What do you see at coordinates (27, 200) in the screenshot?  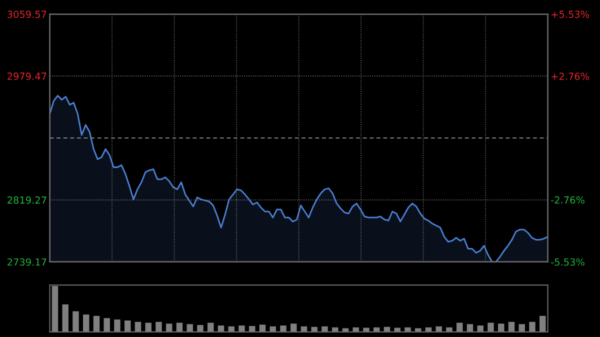 I see `y-tick-label: 2819.27` at bounding box center [27, 200].